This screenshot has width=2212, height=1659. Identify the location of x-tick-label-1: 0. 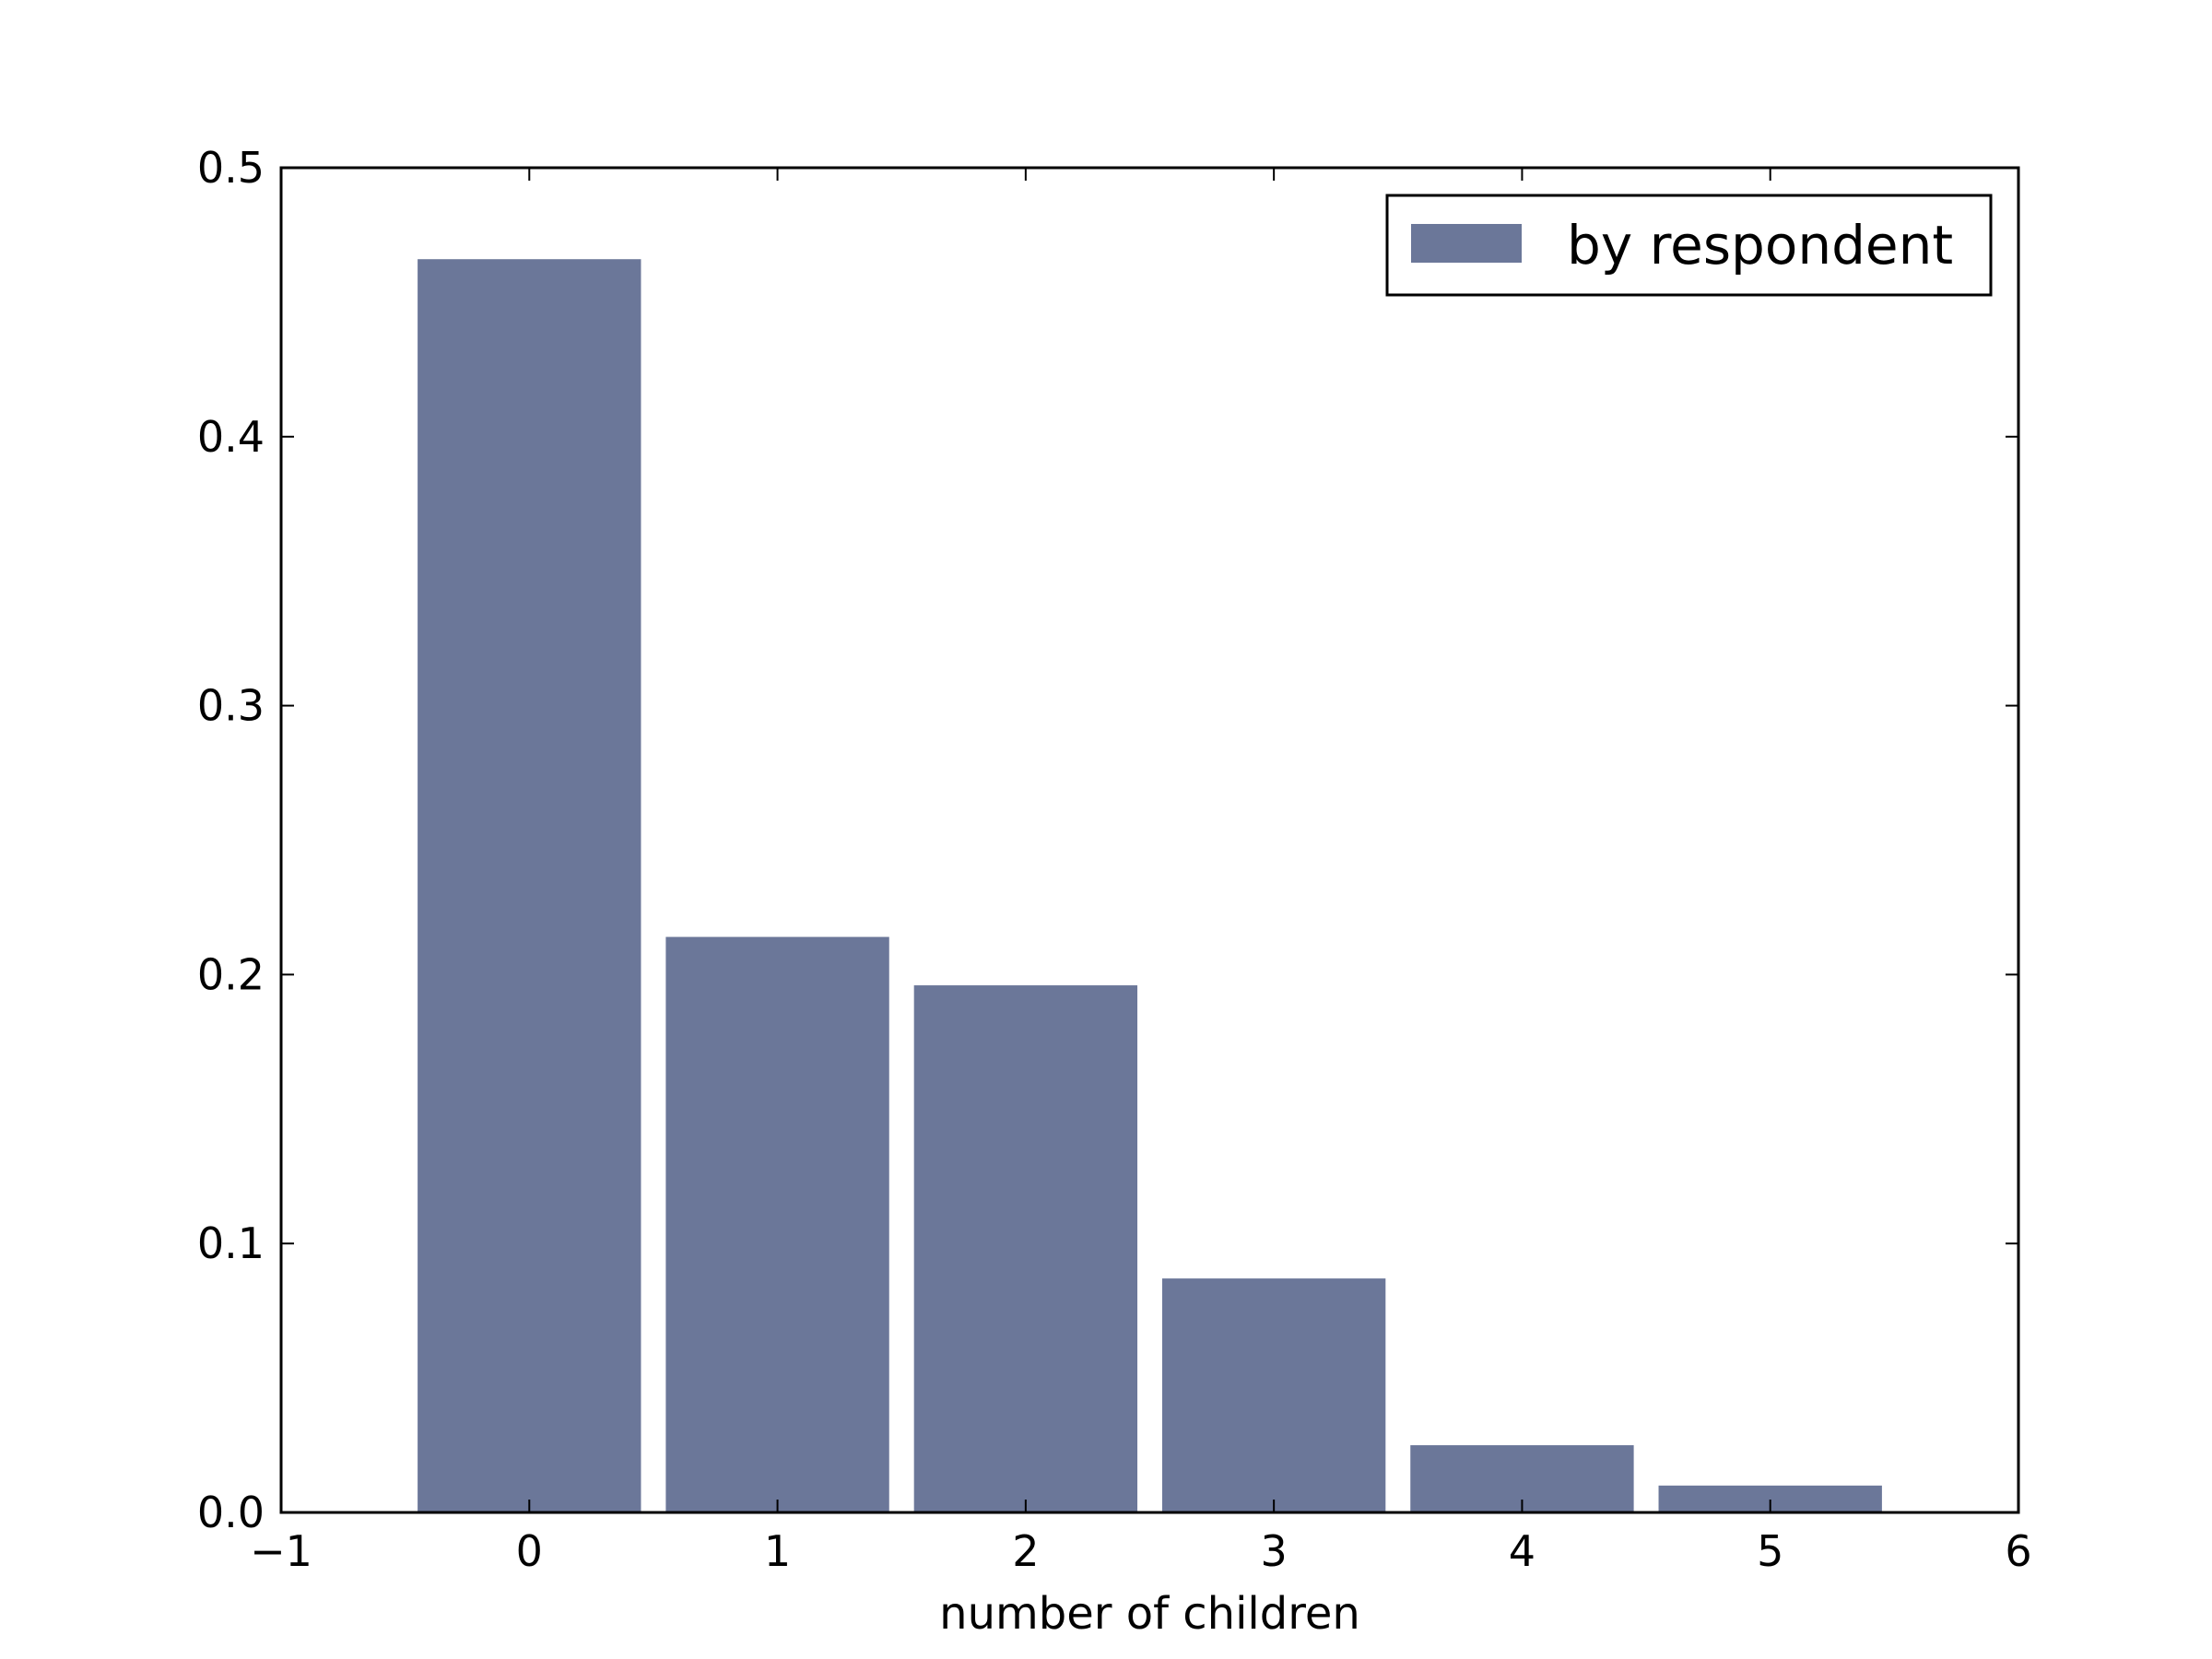
(529, 1551).